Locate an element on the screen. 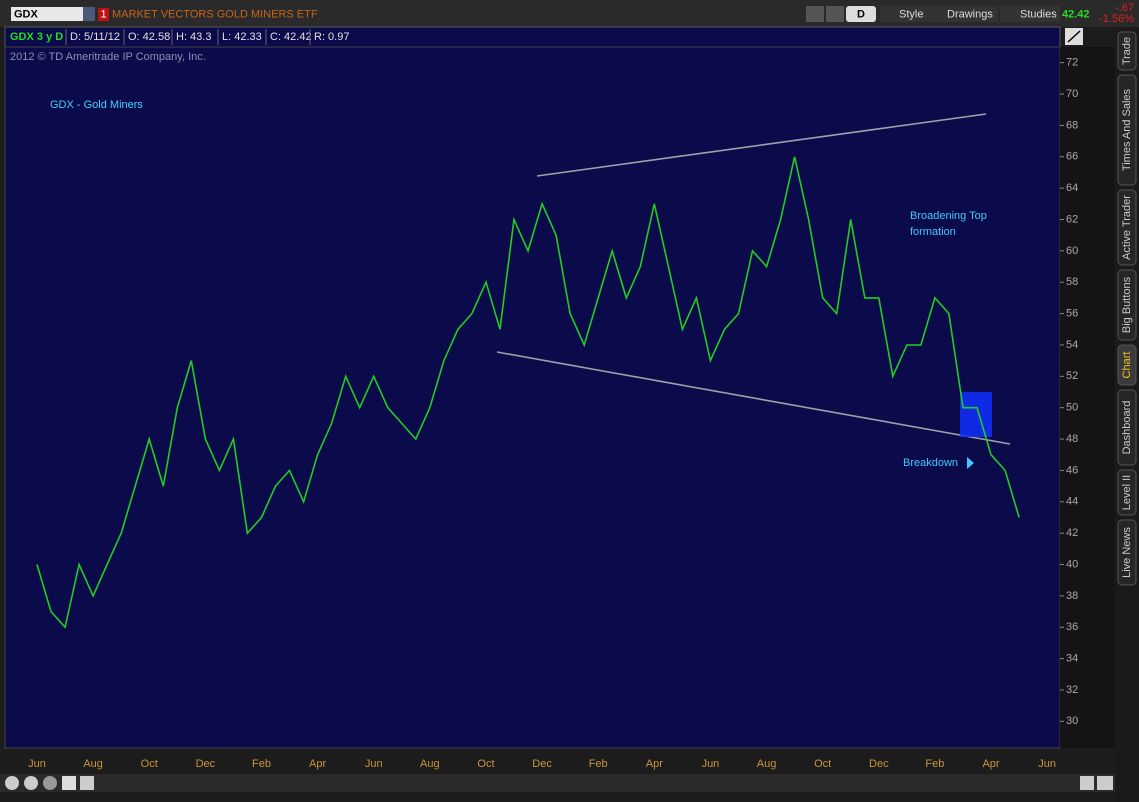 The image size is (1139, 802). symbol-dropdown is located at coordinates (89, 14).